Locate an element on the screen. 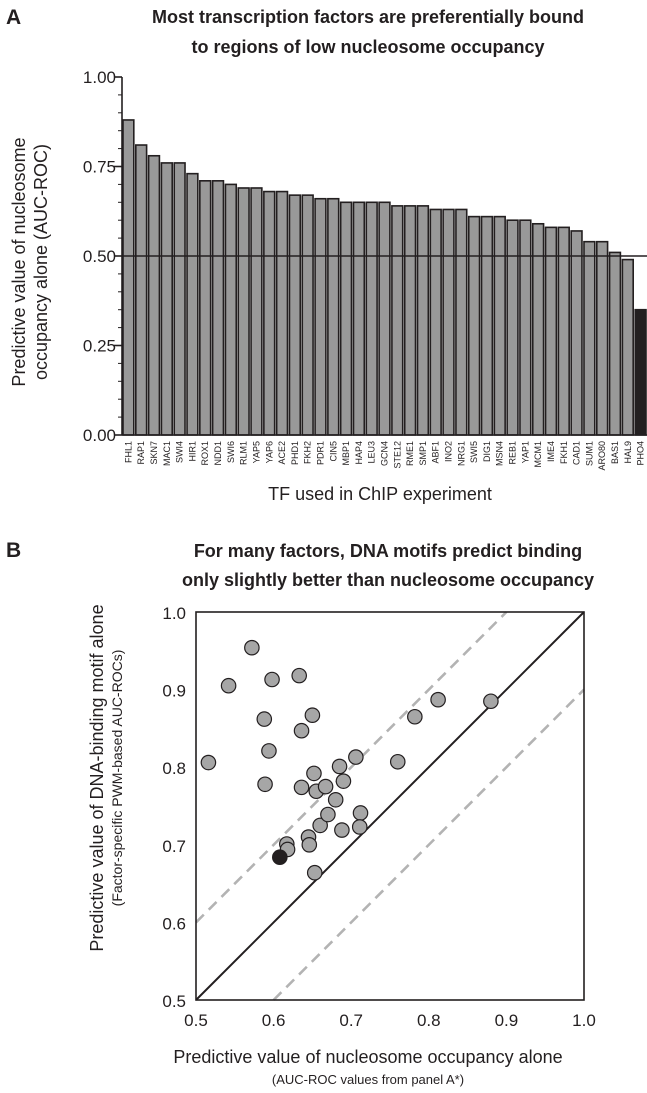 The image size is (647, 1093). bar-gcn4 is located at coordinates (384, 318).